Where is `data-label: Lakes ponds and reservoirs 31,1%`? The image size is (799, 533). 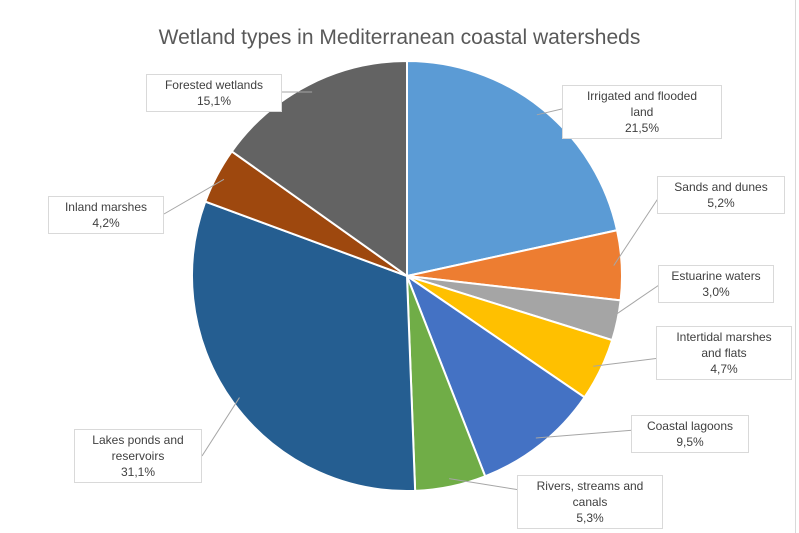 data-label: Lakes ponds and reservoirs 31,1% is located at coordinates (138, 456).